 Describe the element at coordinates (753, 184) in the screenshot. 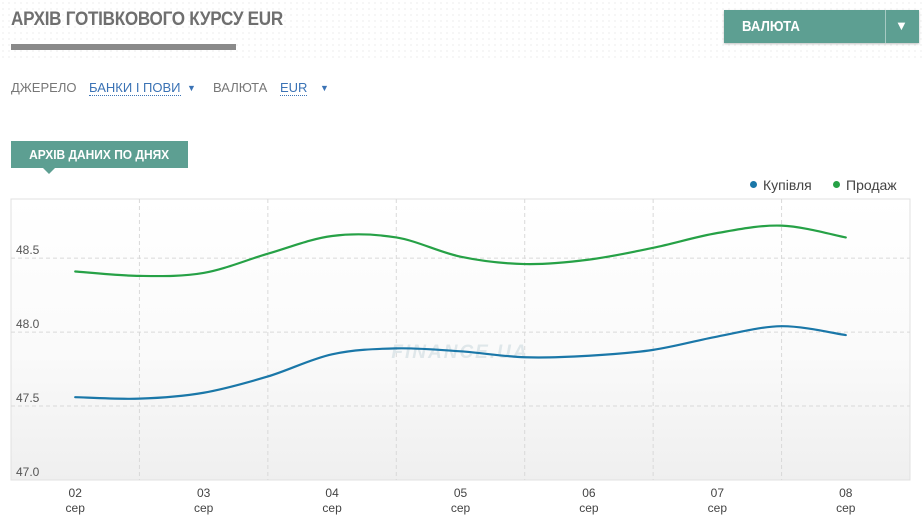

I see `legend-dot-buy-icon` at that location.